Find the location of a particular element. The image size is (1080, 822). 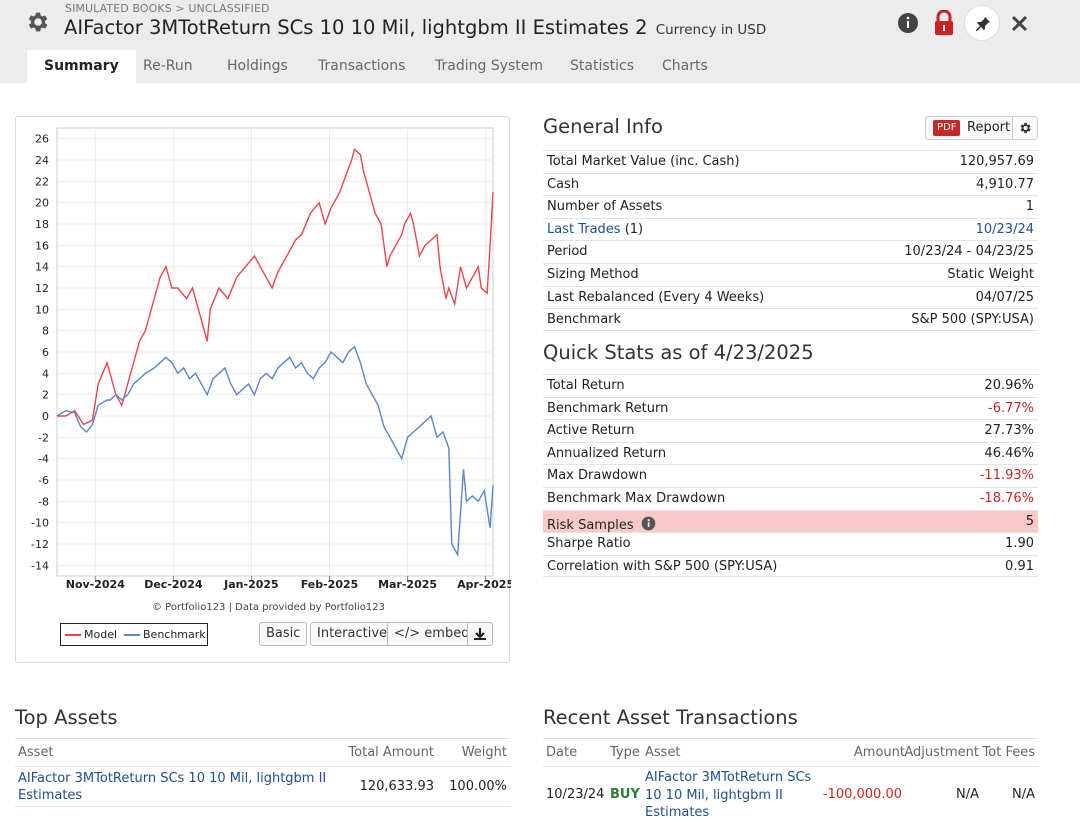

x-tick-label: Dec-2024 is located at coordinates (173, 584).